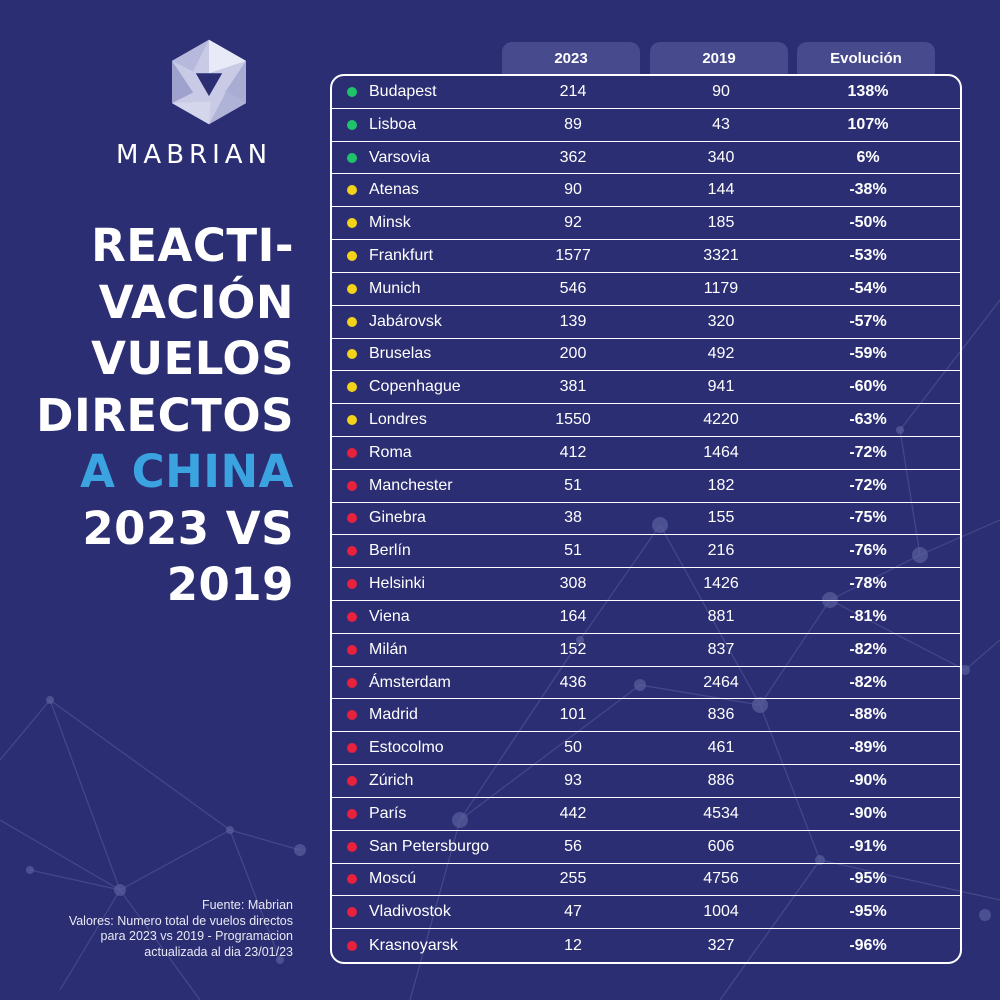 Image resolution: width=1000 pixels, height=1000 pixels. What do you see at coordinates (646, 683) in the screenshot?
I see `table-row: Ámsterdam 436 2464 -82%` at bounding box center [646, 683].